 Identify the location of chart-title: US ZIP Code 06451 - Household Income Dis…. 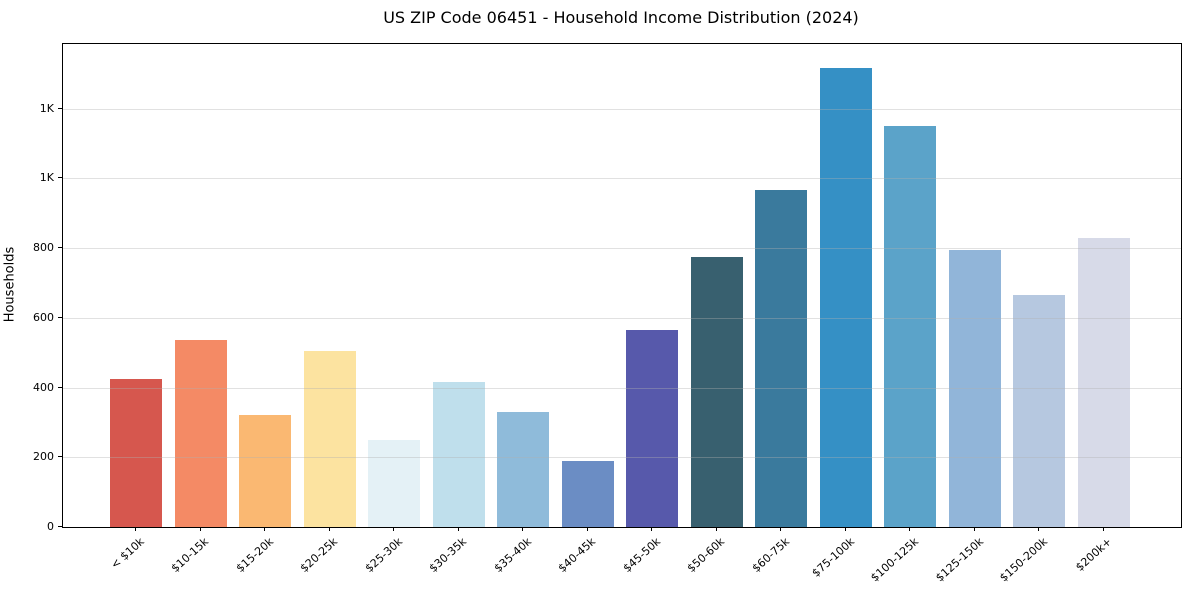
(621, 17).